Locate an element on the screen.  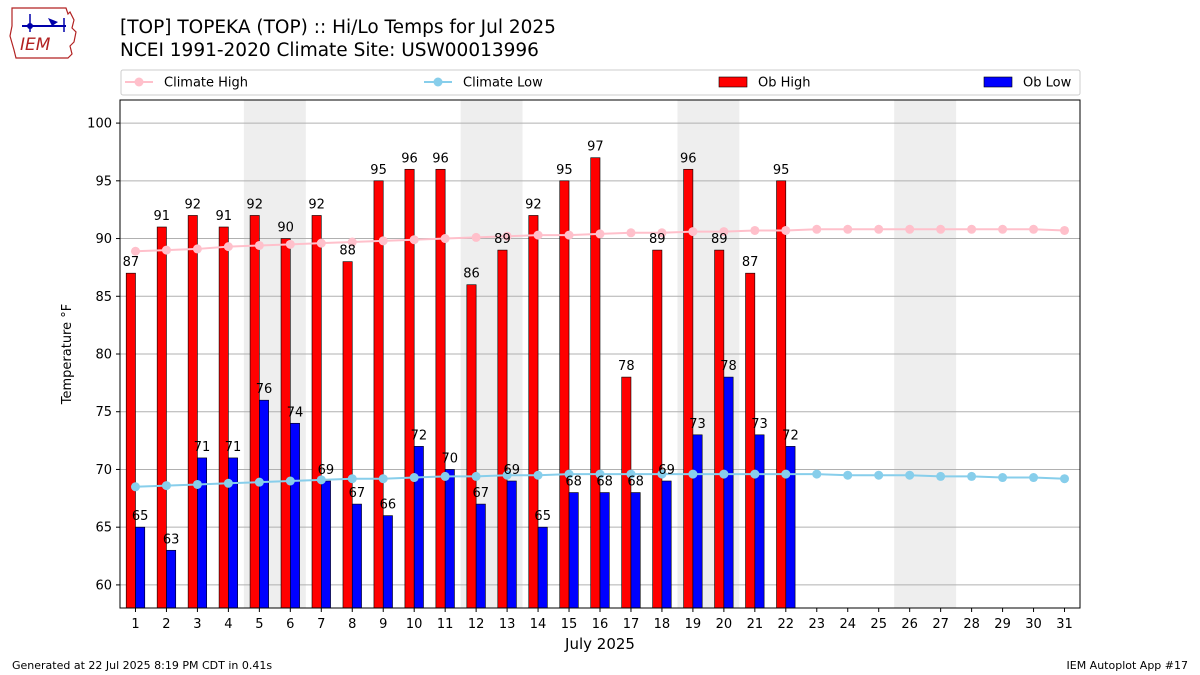
ob-low-bar-label: 73 is located at coordinates (697, 424).